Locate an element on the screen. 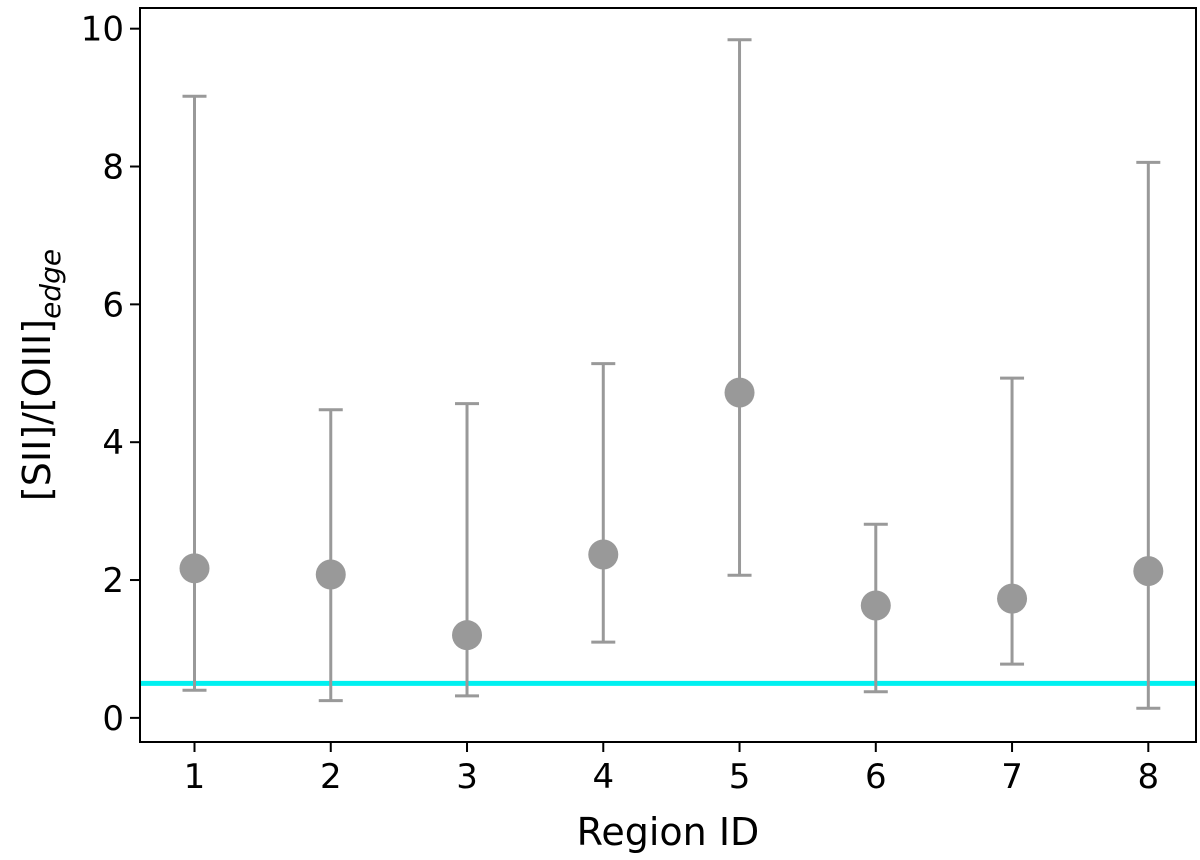 The height and width of the screenshot is (860, 1200). x-tick-label-1: 1 is located at coordinates (195, 777).